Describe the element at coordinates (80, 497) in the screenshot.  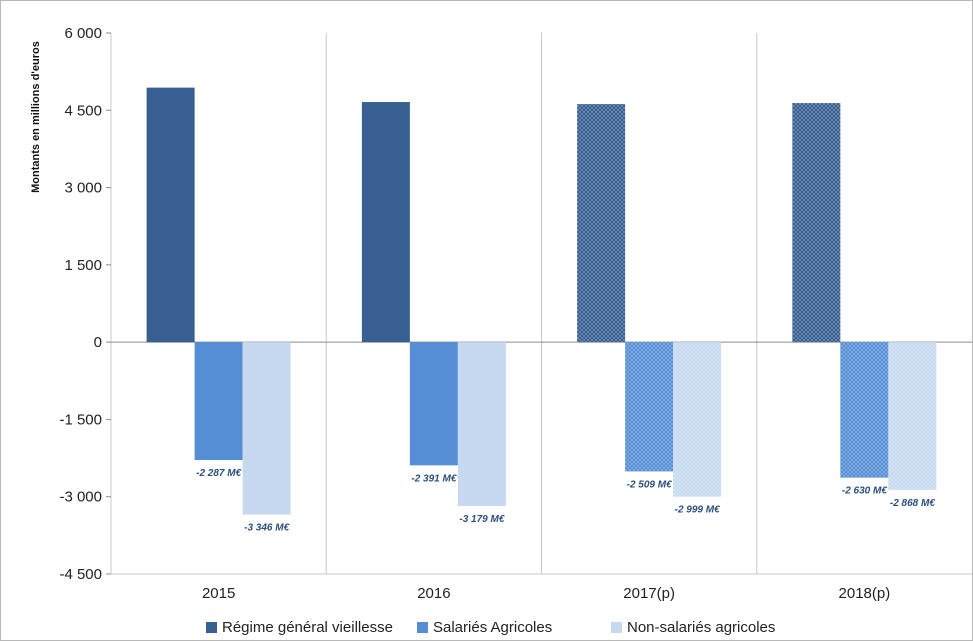
I see `y-tick-label: -3 000` at that location.